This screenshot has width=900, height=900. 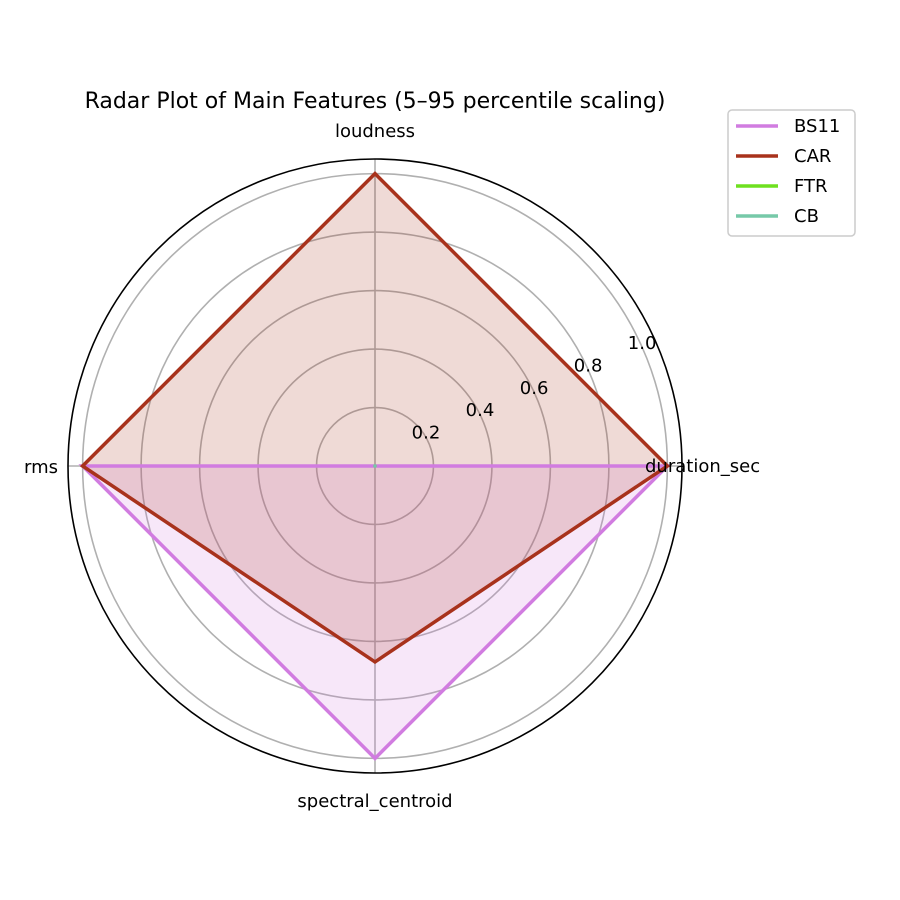 I want to click on legend-label-car: CAR, so click(x=812, y=156).